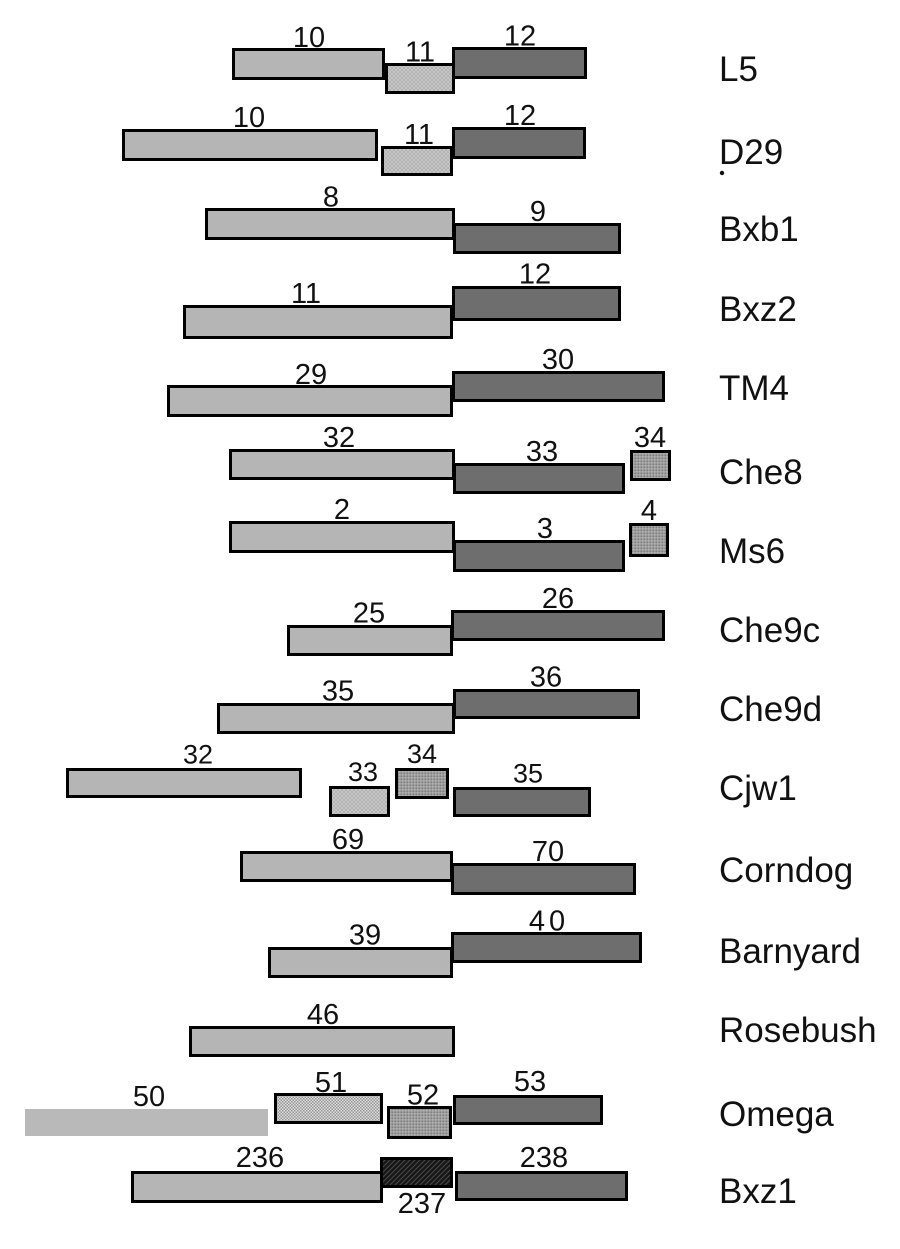  Describe the element at coordinates (311, 375) in the screenshot. I see `svg-text: 29` at that location.